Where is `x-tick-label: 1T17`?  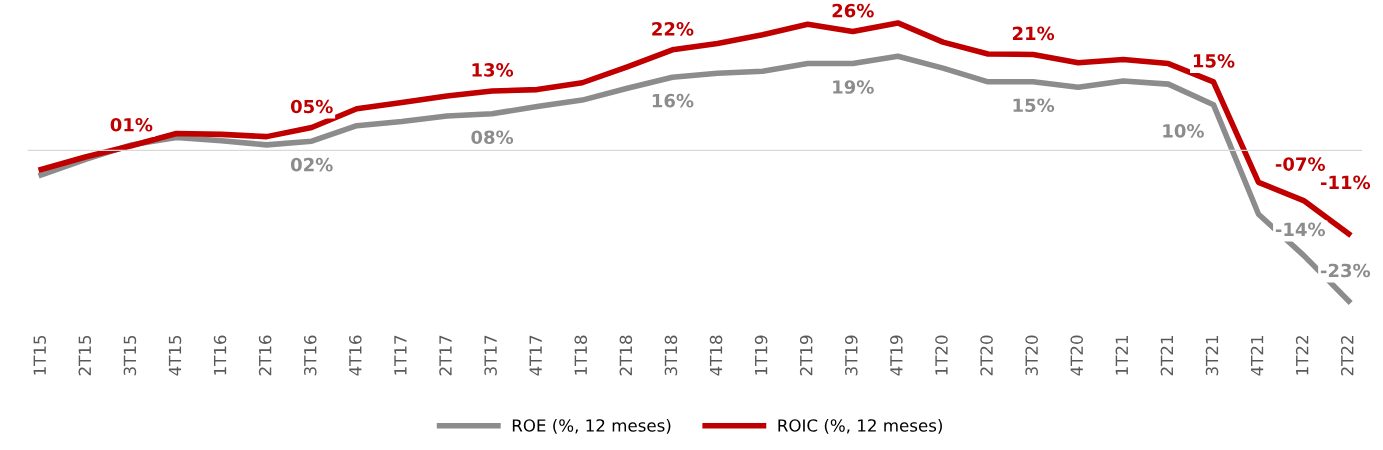 x-tick-label: 1T17 is located at coordinates (400, 355).